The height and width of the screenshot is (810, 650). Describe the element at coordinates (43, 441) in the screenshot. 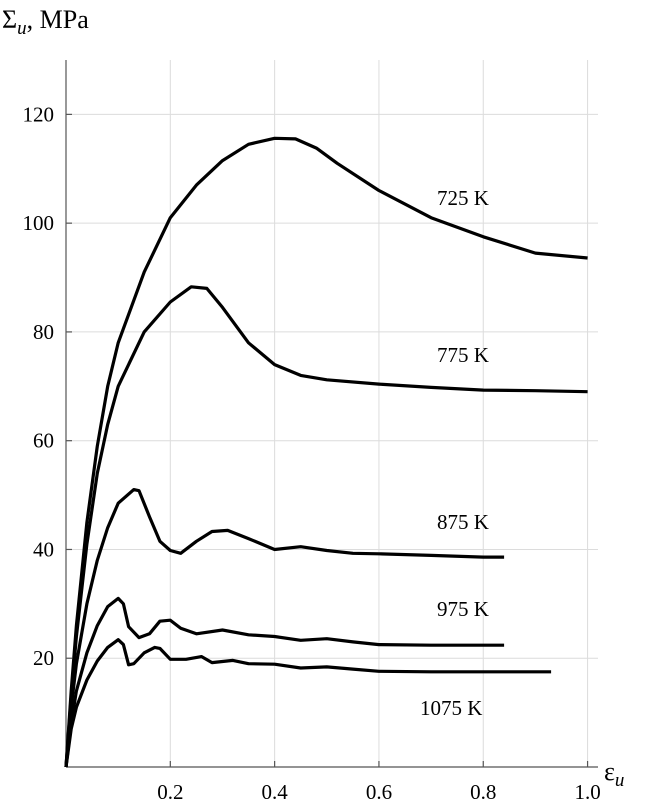

I see `y-tick-label: 60` at that location.